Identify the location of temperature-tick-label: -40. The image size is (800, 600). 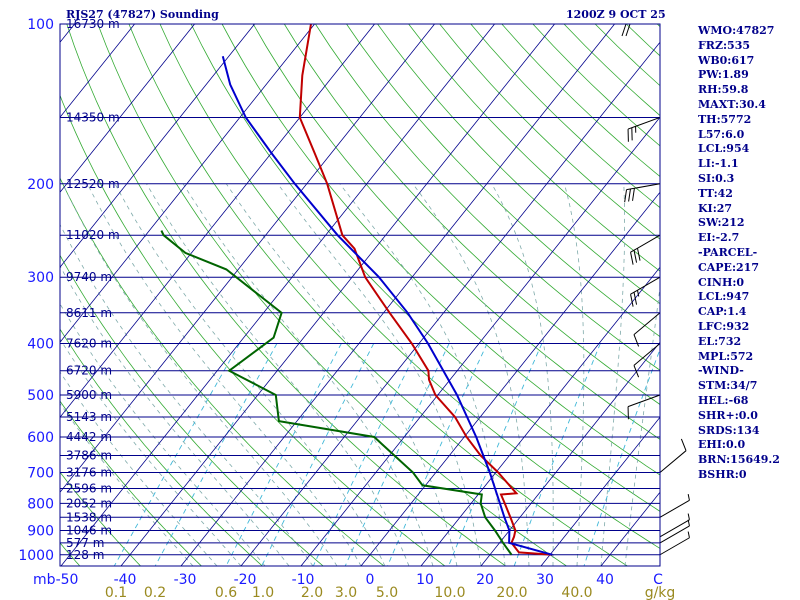
(125, 580).